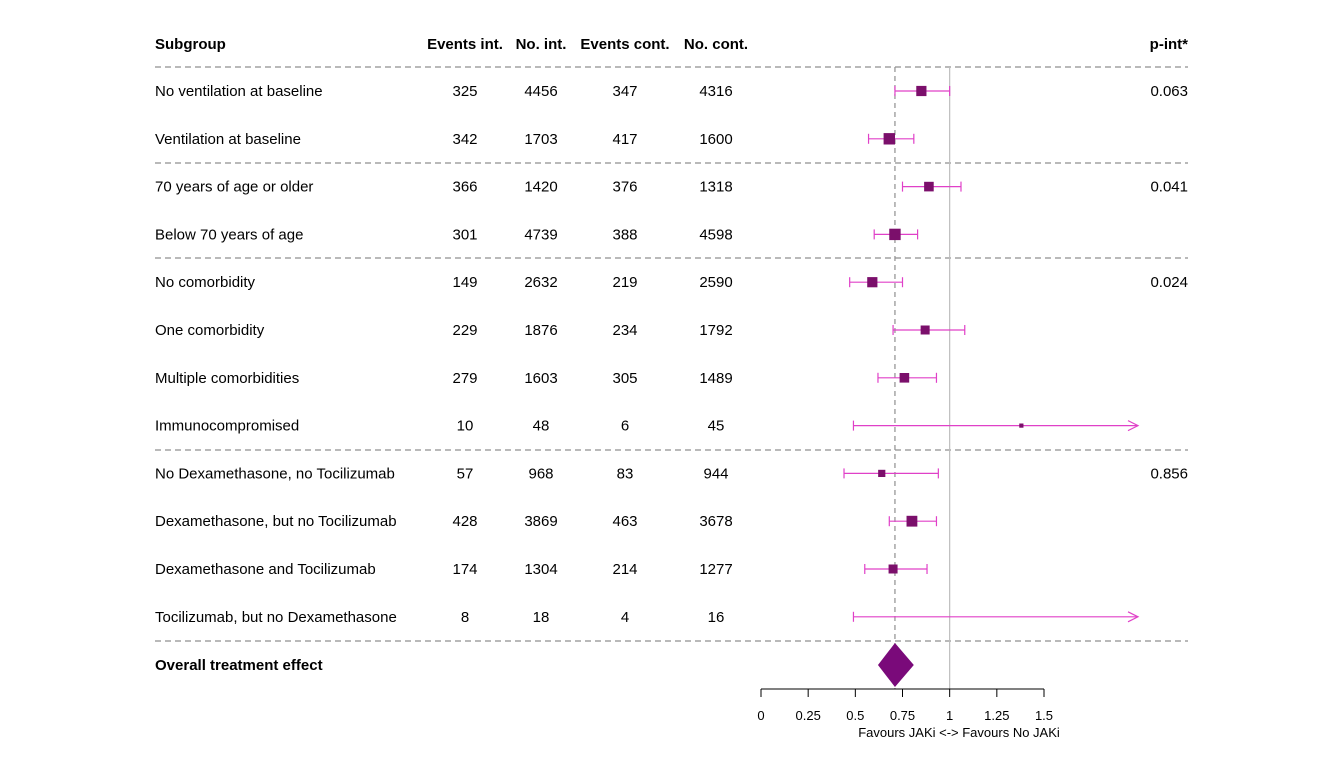 The height and width of the screenshot is (768, 1344). What do you see at coordinates (1169, 187) in the screenshot?
I see `cell-p-int: 0.041` at bounding box center [1169, 187].